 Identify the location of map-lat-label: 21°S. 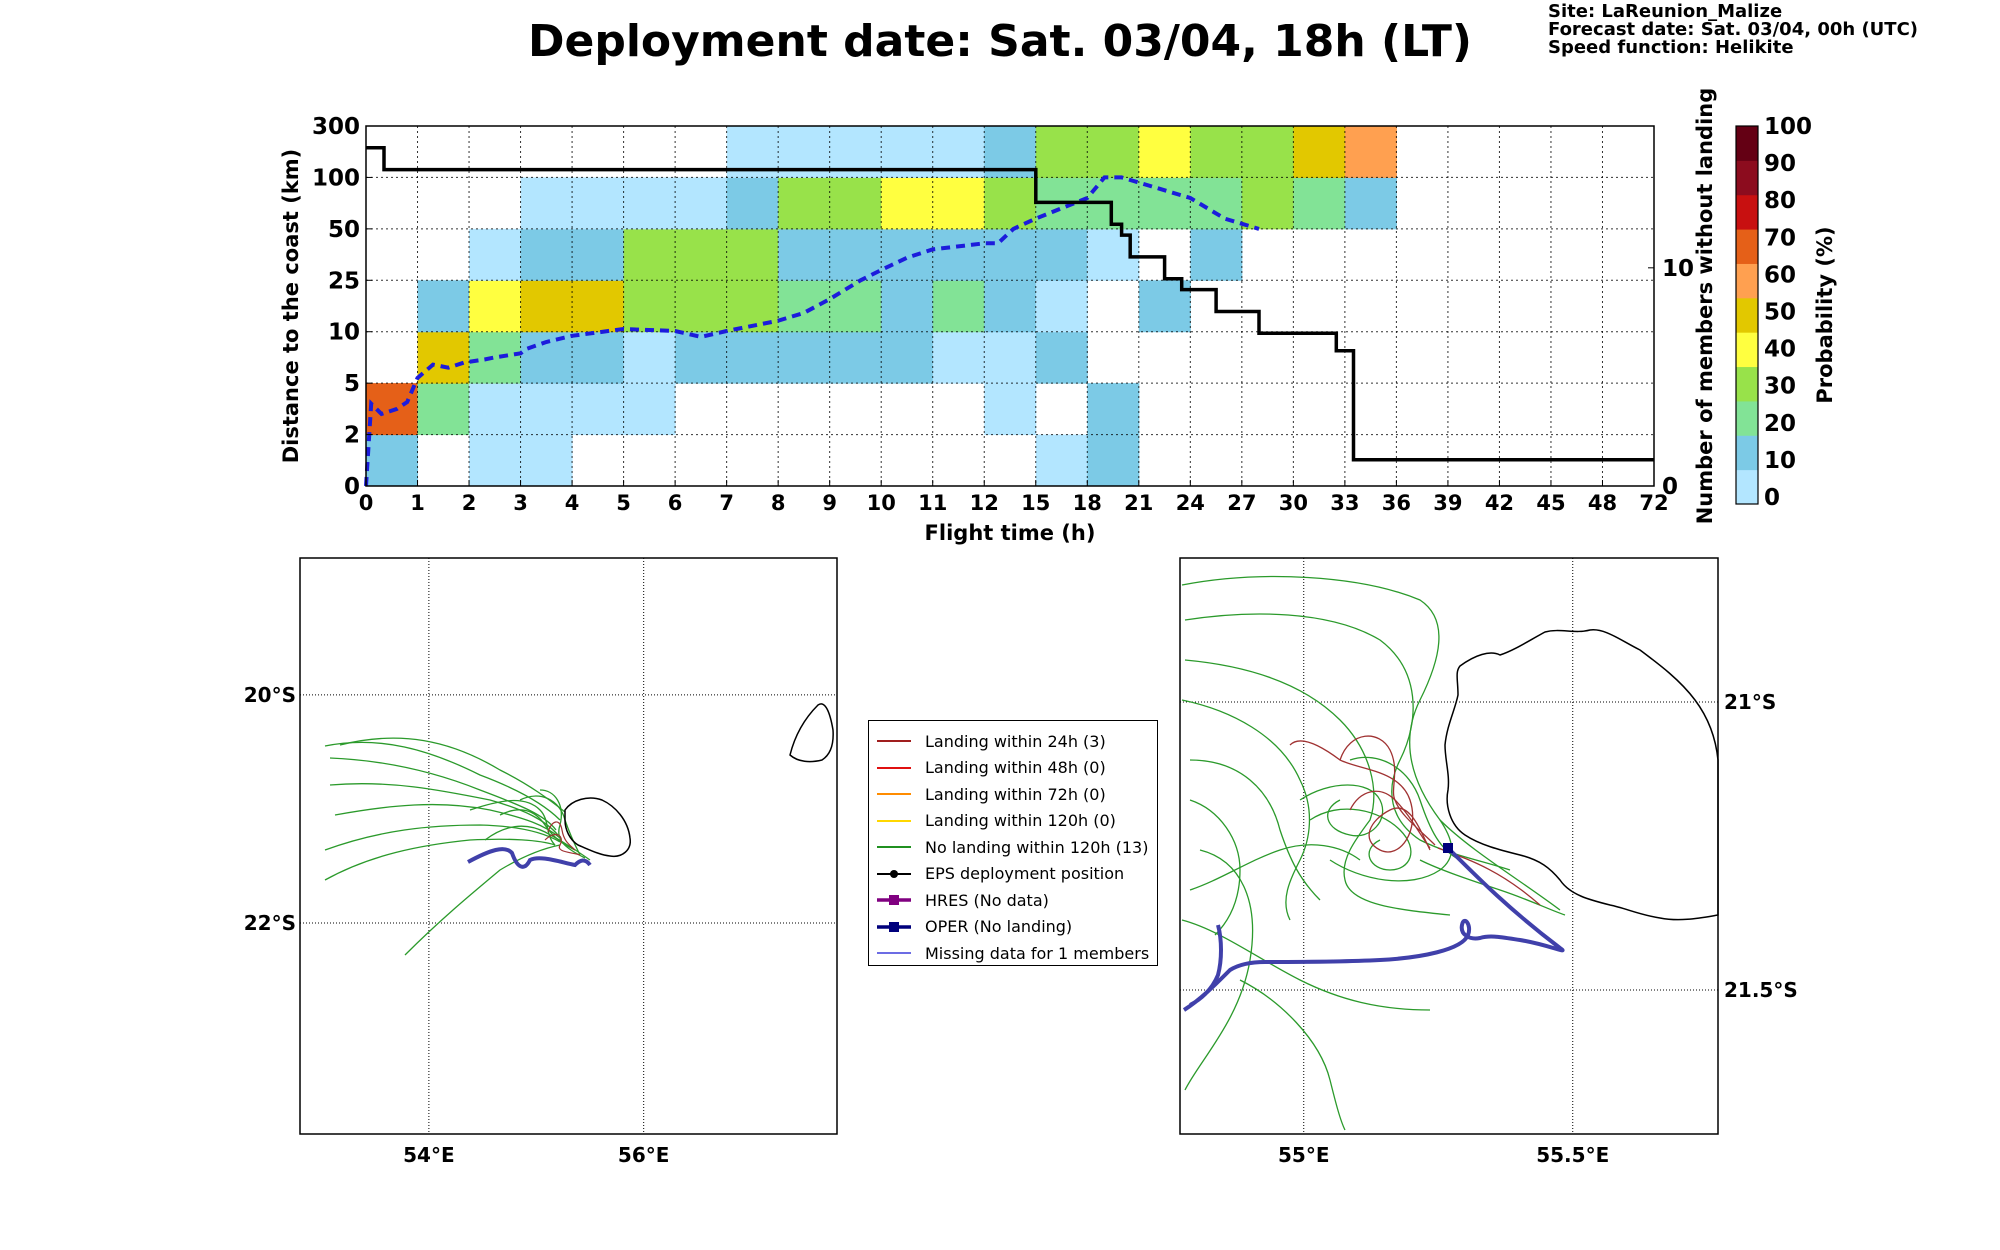
(1750, 702).